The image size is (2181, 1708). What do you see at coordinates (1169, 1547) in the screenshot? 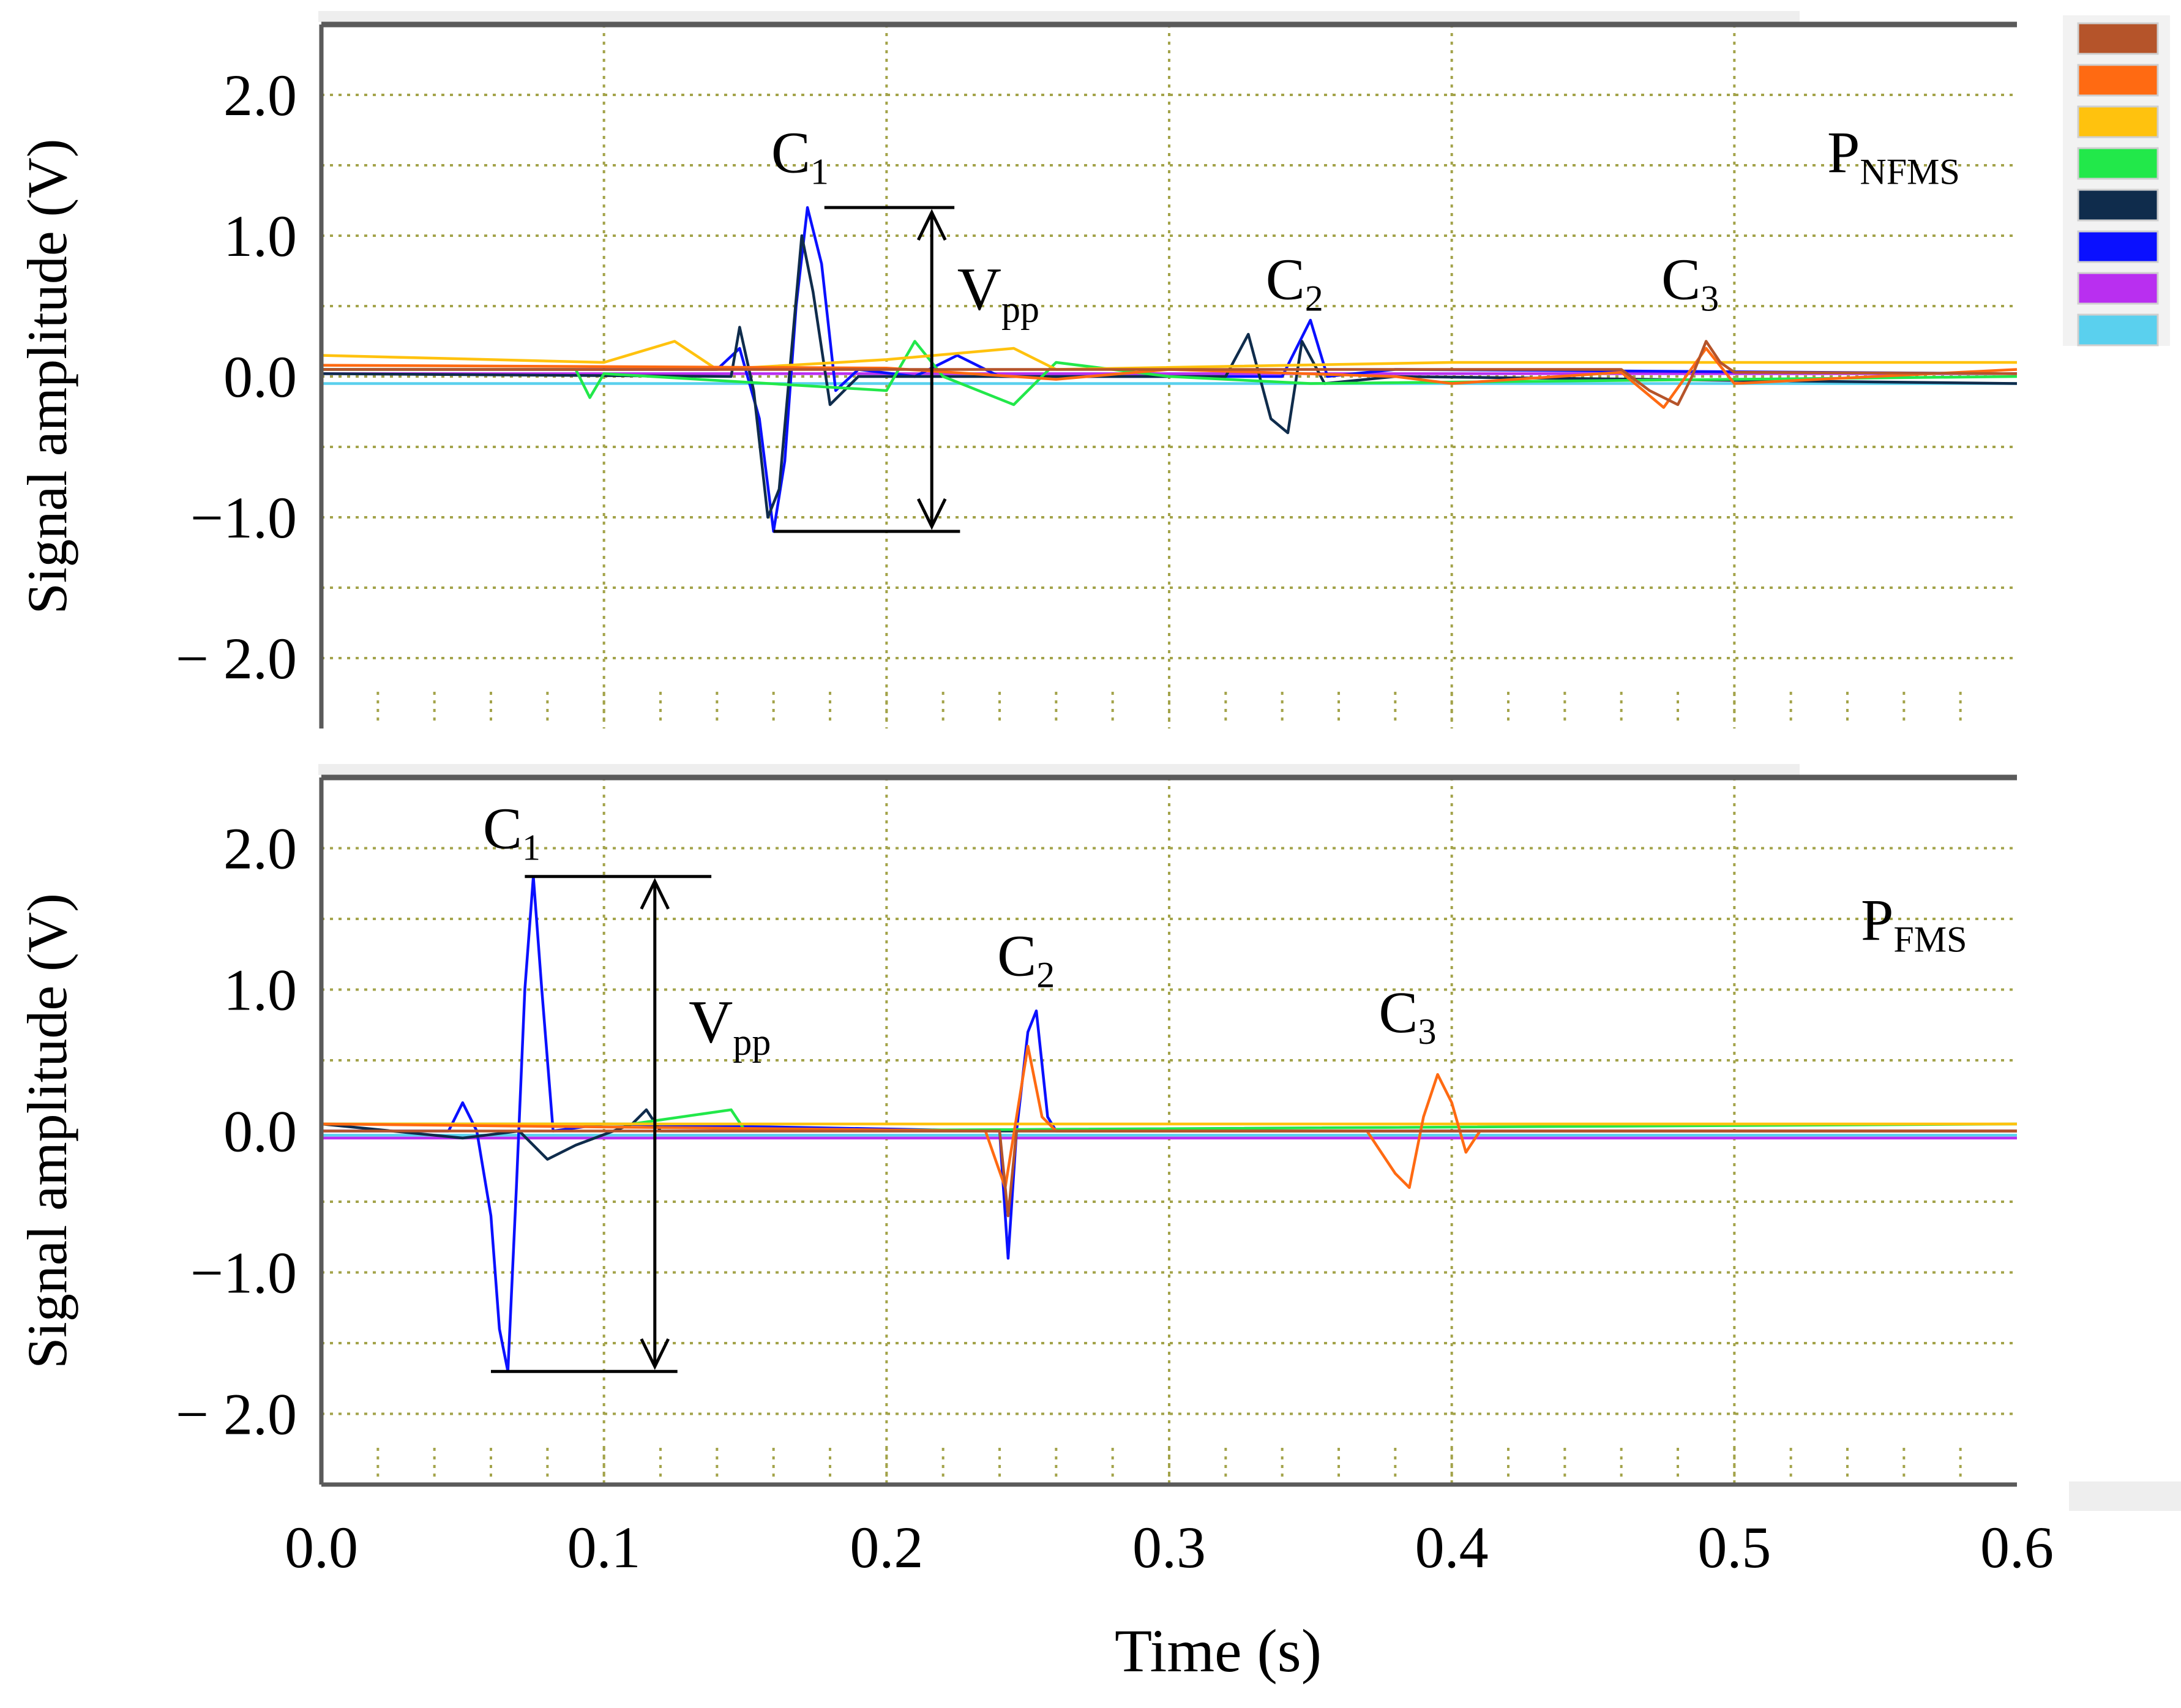
I see `x-tick-label: 0.3` at bounding box center [1169, 1547].